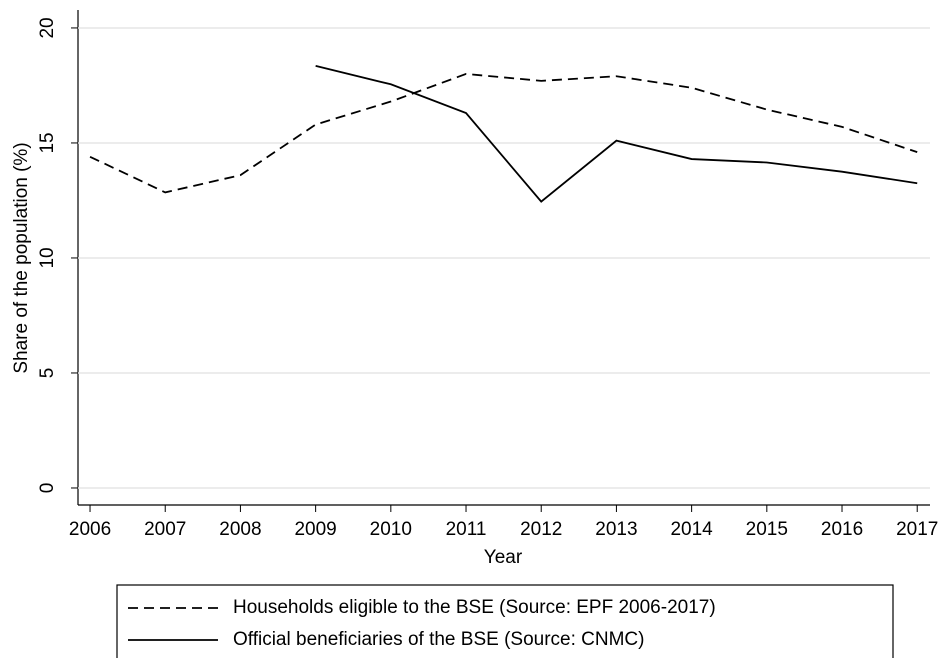  What do you see at coordinates (21, 257) in the screenshot?
I see `y-axis-title: Share of the population (%)` at bounding box center [21, 257].